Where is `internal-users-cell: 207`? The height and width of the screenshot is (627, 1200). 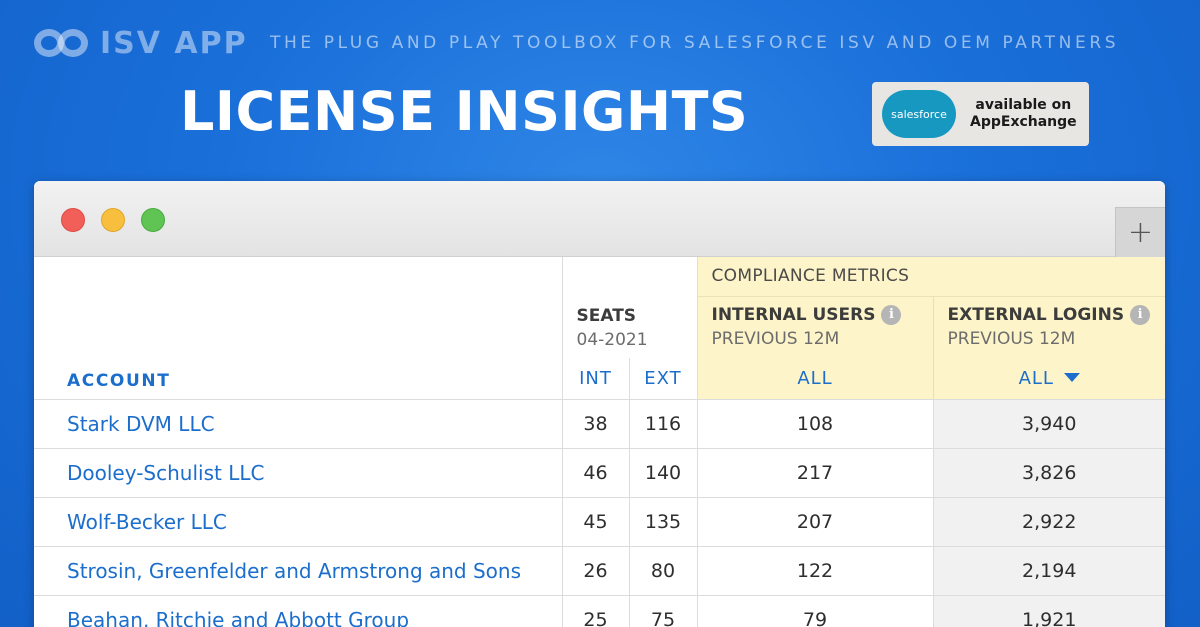 internal-users-cell: 207 is located at coordinates (814, 521).